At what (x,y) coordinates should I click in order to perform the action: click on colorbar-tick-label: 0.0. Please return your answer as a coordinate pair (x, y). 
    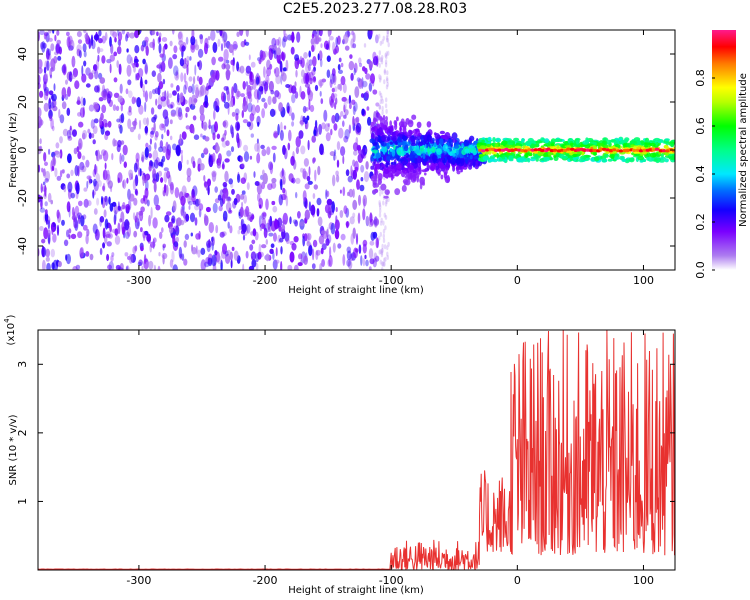
    Looking at the image, I should click on (700, 270).